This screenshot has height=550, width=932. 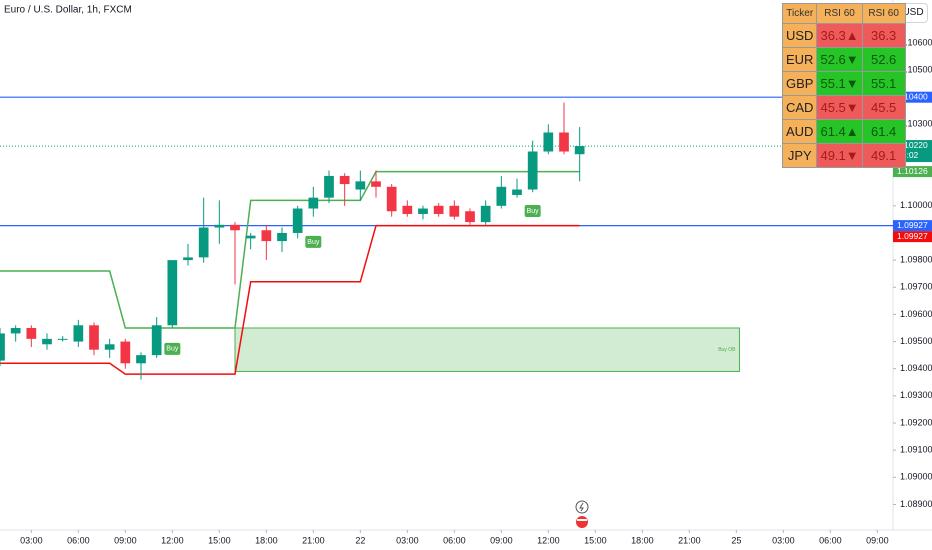 What do you see at coordinates (799, 131) in the screenshot?
I see `ticker-cell: AUD` at bounding box center [799, 131].